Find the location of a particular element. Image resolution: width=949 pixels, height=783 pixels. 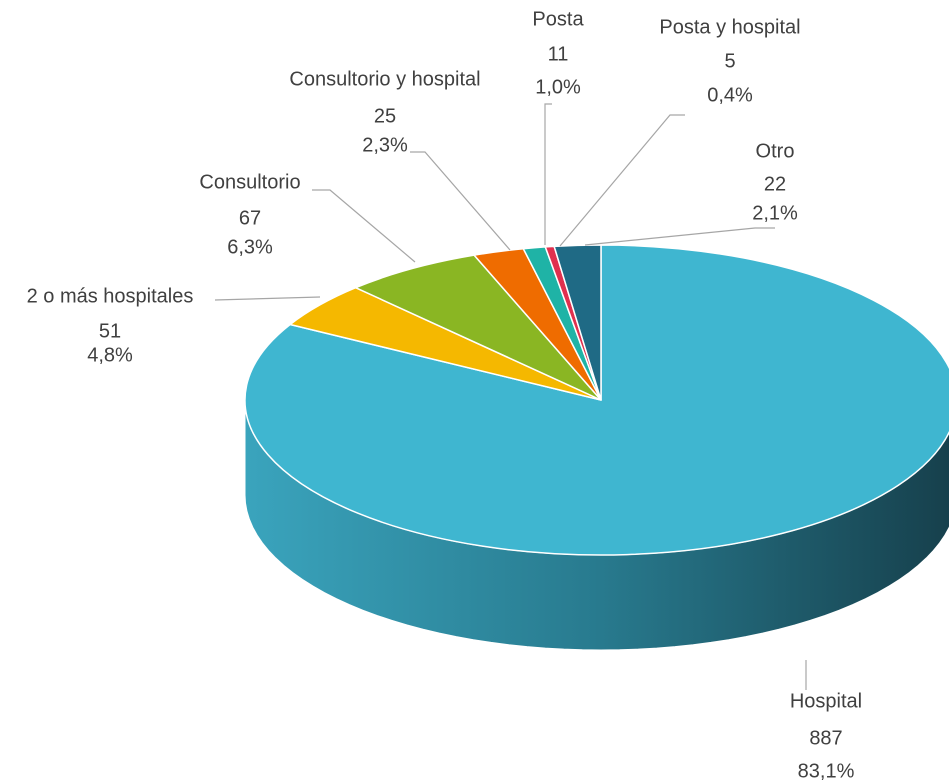

percent-label: 4,8% is located at coordinates (110, 355).